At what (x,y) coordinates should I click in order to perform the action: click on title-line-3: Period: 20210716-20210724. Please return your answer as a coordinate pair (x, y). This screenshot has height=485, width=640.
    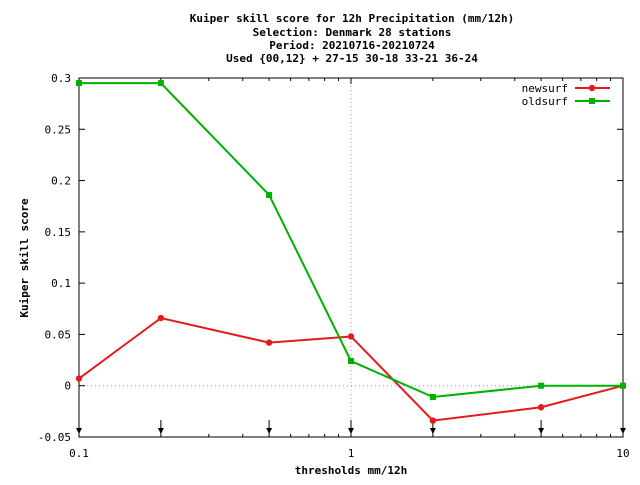
    Looking at the image, I should click on (352, 45).